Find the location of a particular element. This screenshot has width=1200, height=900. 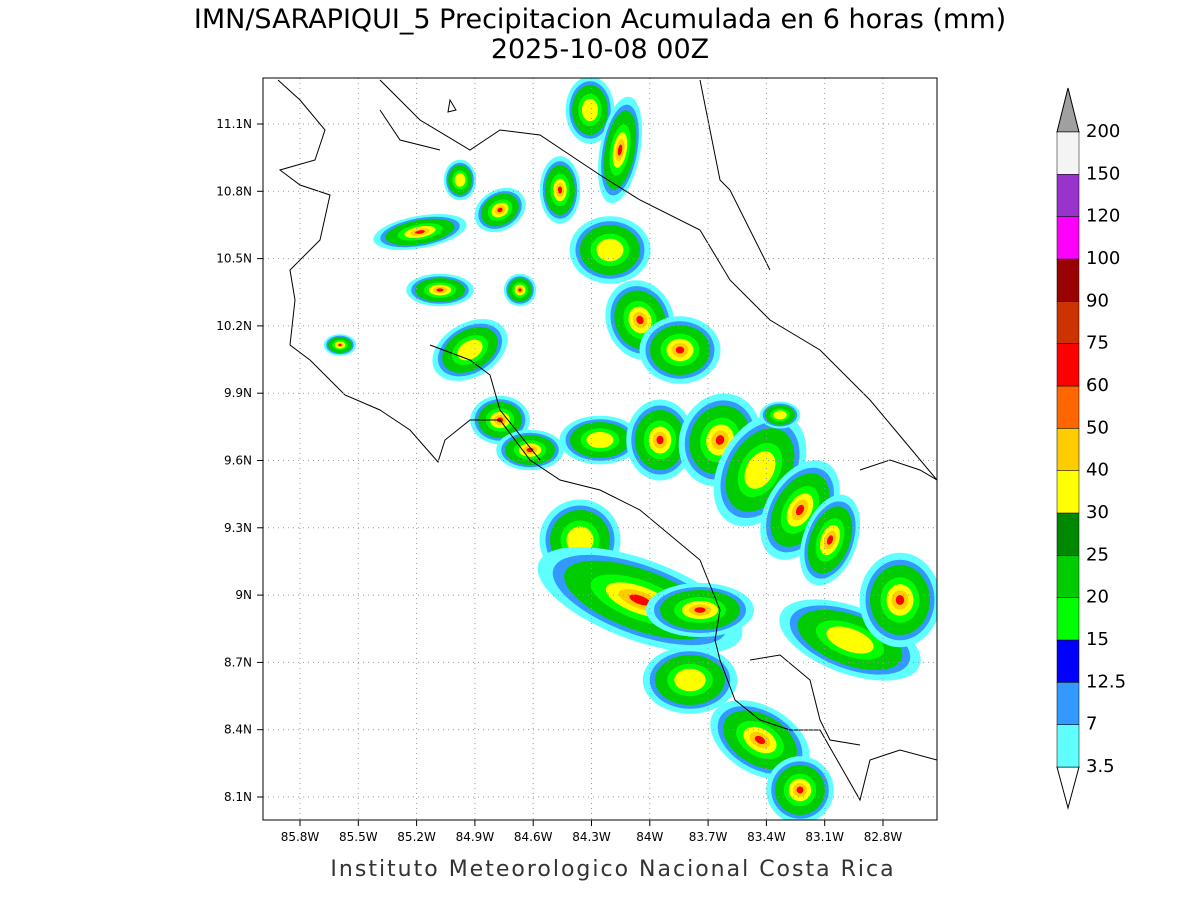

lon-tick-label: 84.9W is located at coordinates (475, 837).